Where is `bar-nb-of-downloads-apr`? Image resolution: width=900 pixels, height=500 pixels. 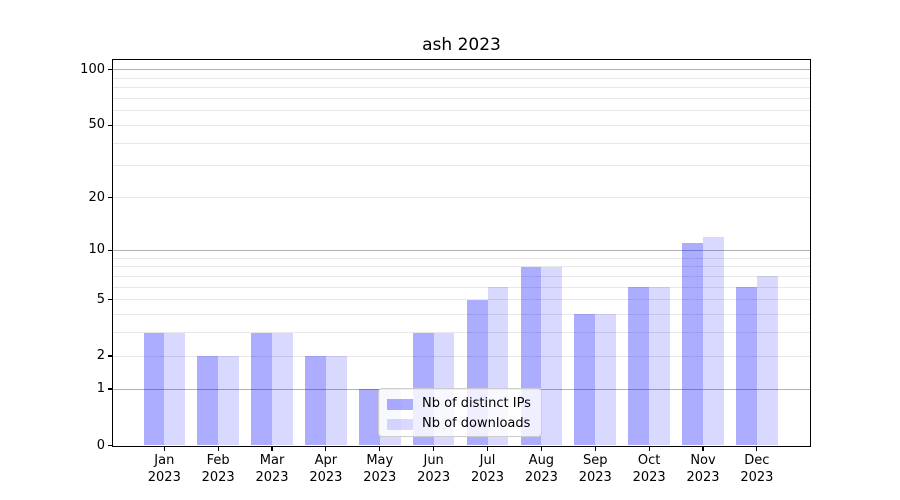
bar-nb-of-downloads-apr is located at coordinates (336, 401).